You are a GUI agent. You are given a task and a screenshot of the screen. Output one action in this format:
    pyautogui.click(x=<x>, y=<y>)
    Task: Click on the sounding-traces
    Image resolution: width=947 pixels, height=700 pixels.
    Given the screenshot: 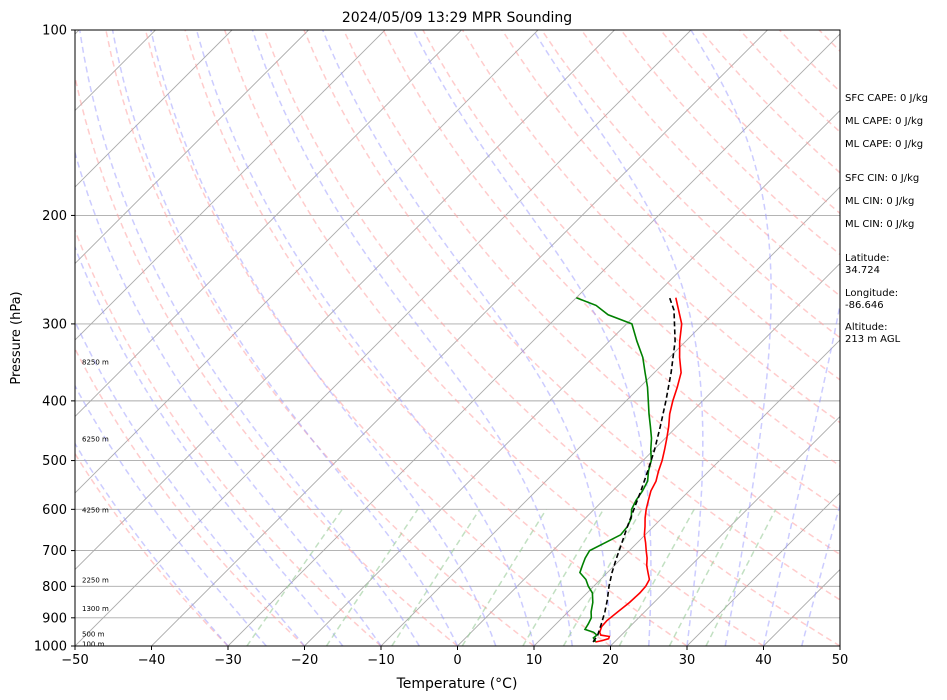 What is the action you would take?
    pyautogui.click(x=629, y=469)
    